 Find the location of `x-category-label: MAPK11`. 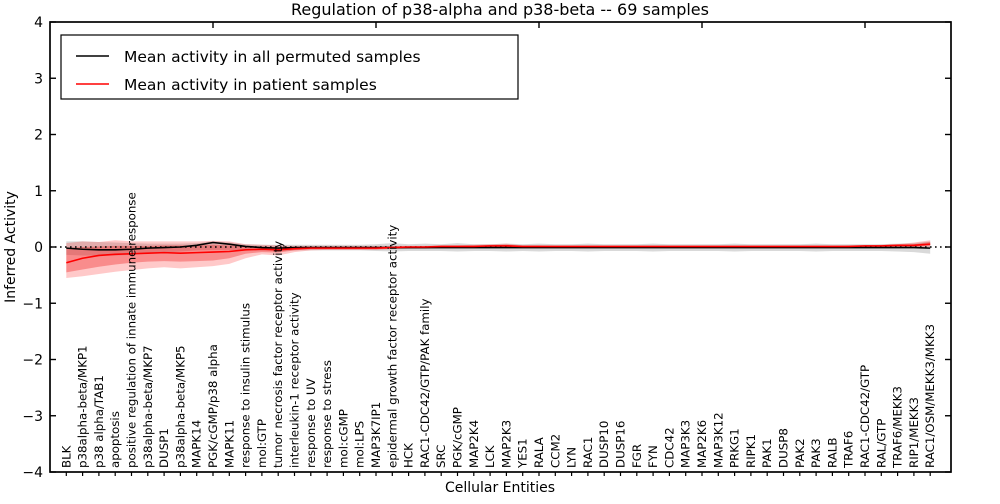

x-category-label: MAPK11 is located at coordinates (229, 444).